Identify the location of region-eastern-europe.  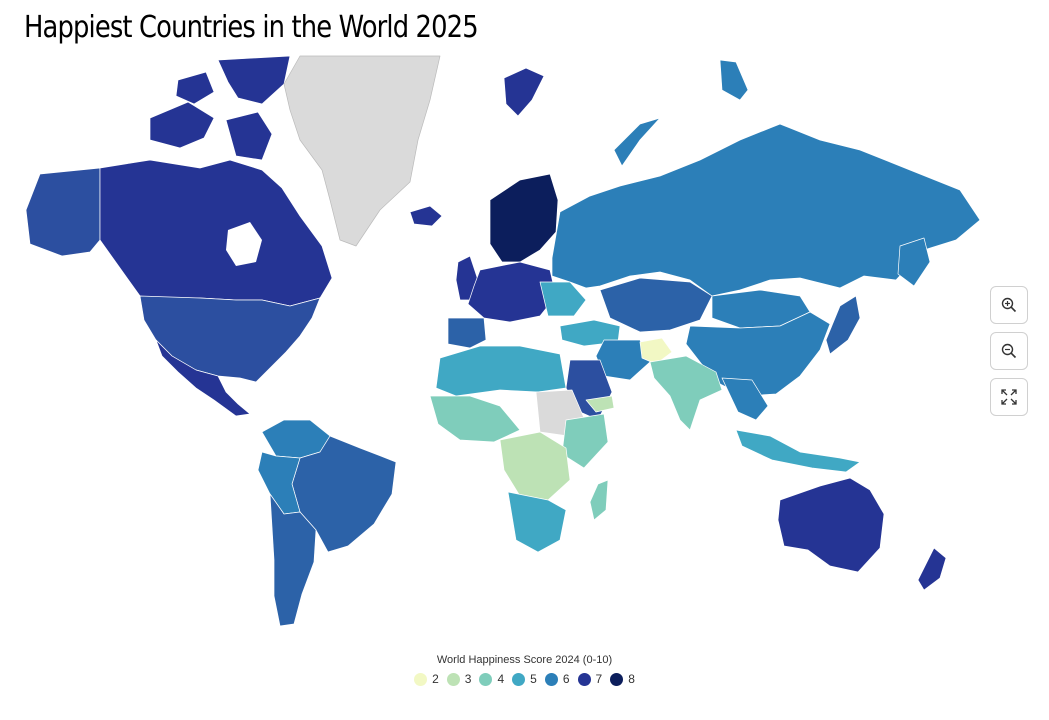
(563, 299).